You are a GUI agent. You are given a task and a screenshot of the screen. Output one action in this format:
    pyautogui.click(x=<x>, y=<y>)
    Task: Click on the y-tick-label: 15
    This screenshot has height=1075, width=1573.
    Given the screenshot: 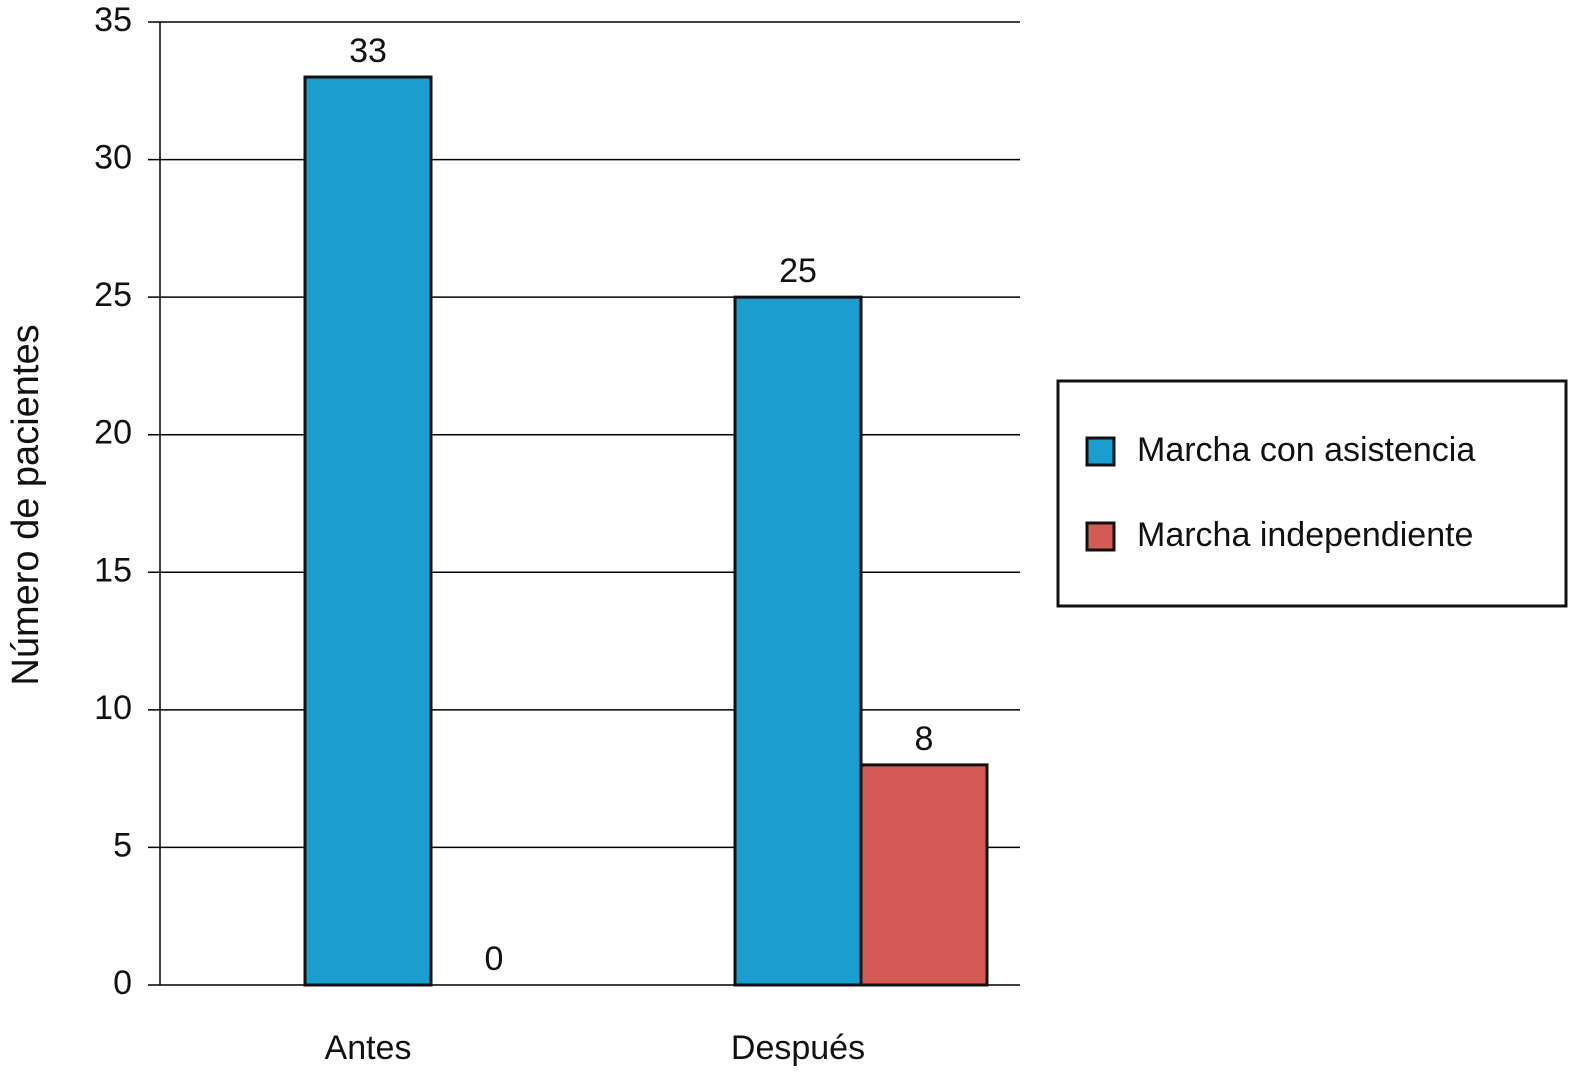 What is the action you would take?
    pyautogui.click(x=113, y=570)
    